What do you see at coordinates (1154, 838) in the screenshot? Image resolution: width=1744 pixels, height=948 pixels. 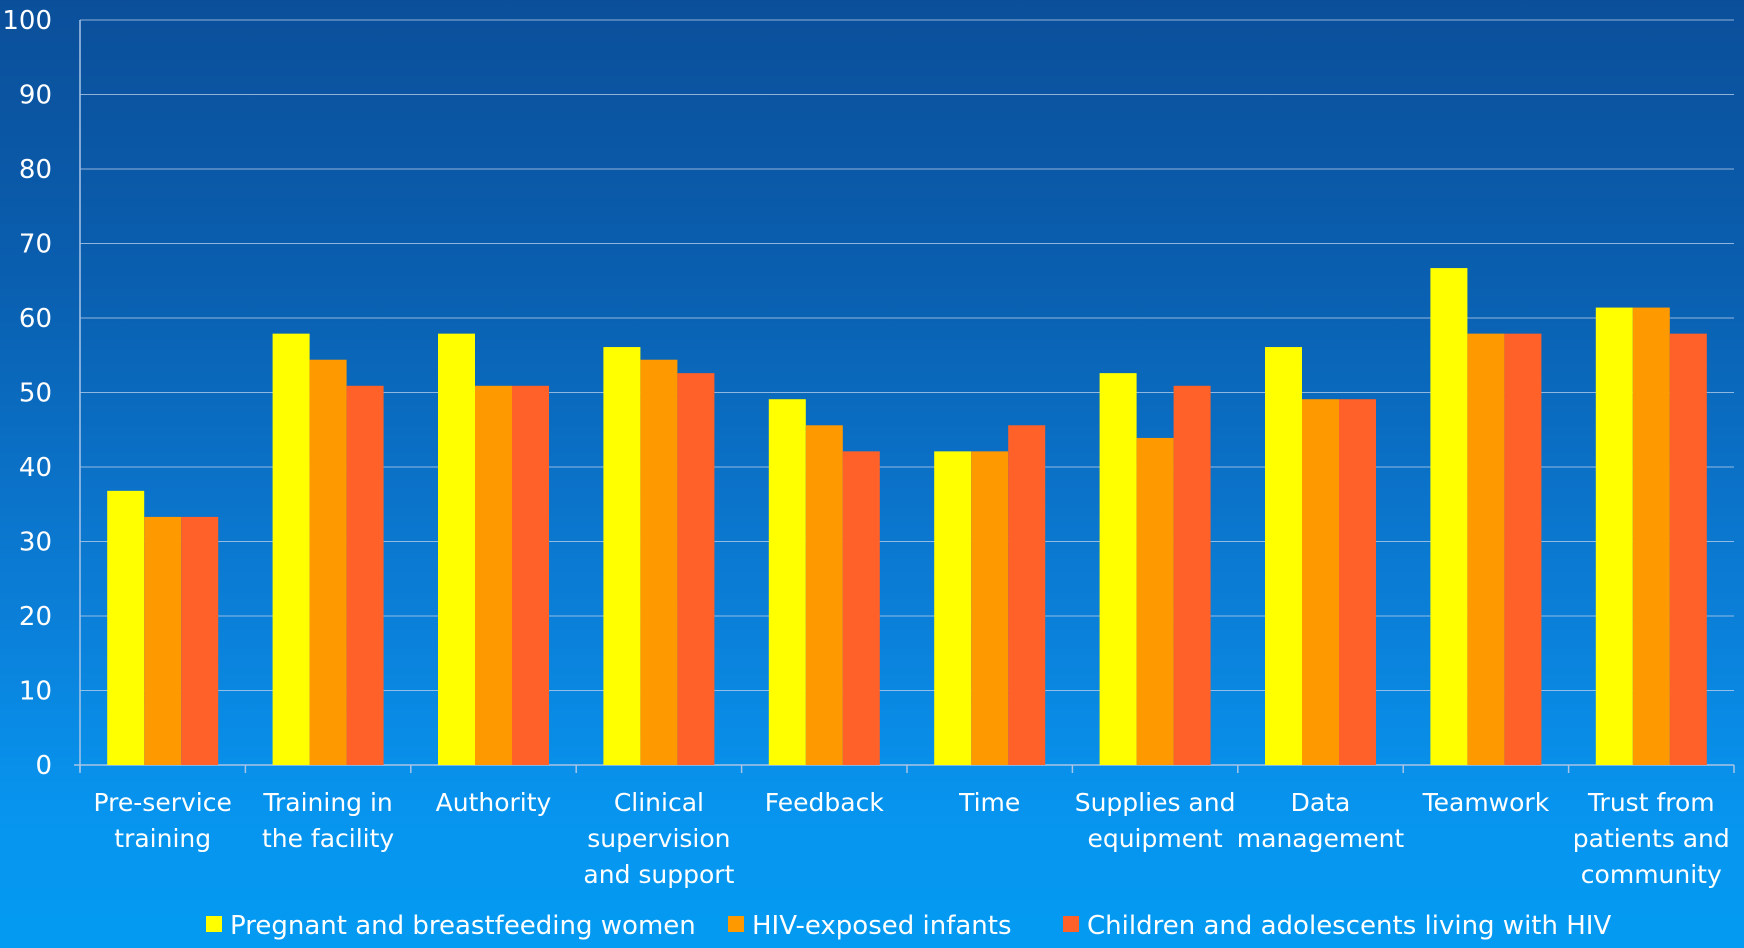 I see `category-label: equipment` at bounding box center [1154, 838].